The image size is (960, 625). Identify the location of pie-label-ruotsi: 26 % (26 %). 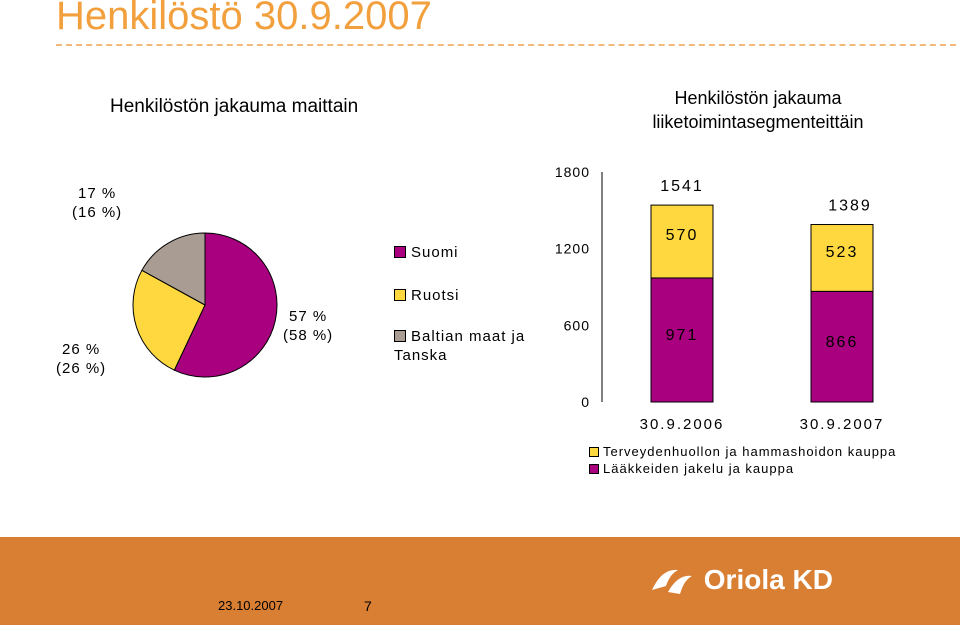
(81, 359).